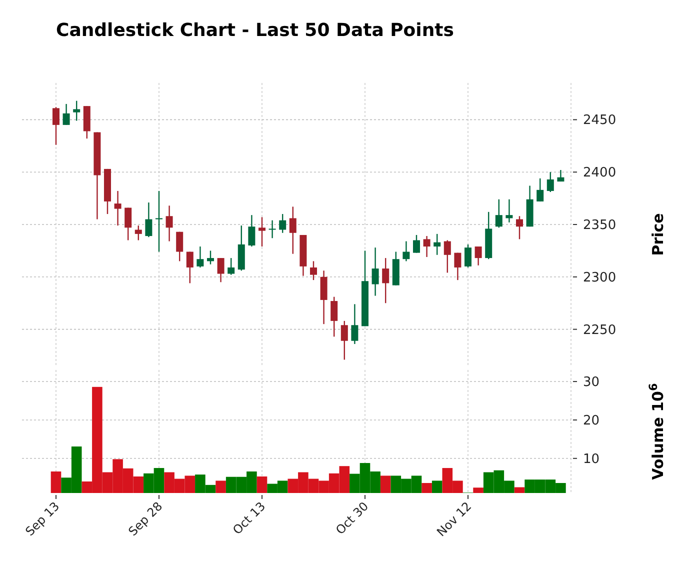 This screenshot has width=687, height=563. I want to click on y-tick-label: 2350, so click(599, 226).